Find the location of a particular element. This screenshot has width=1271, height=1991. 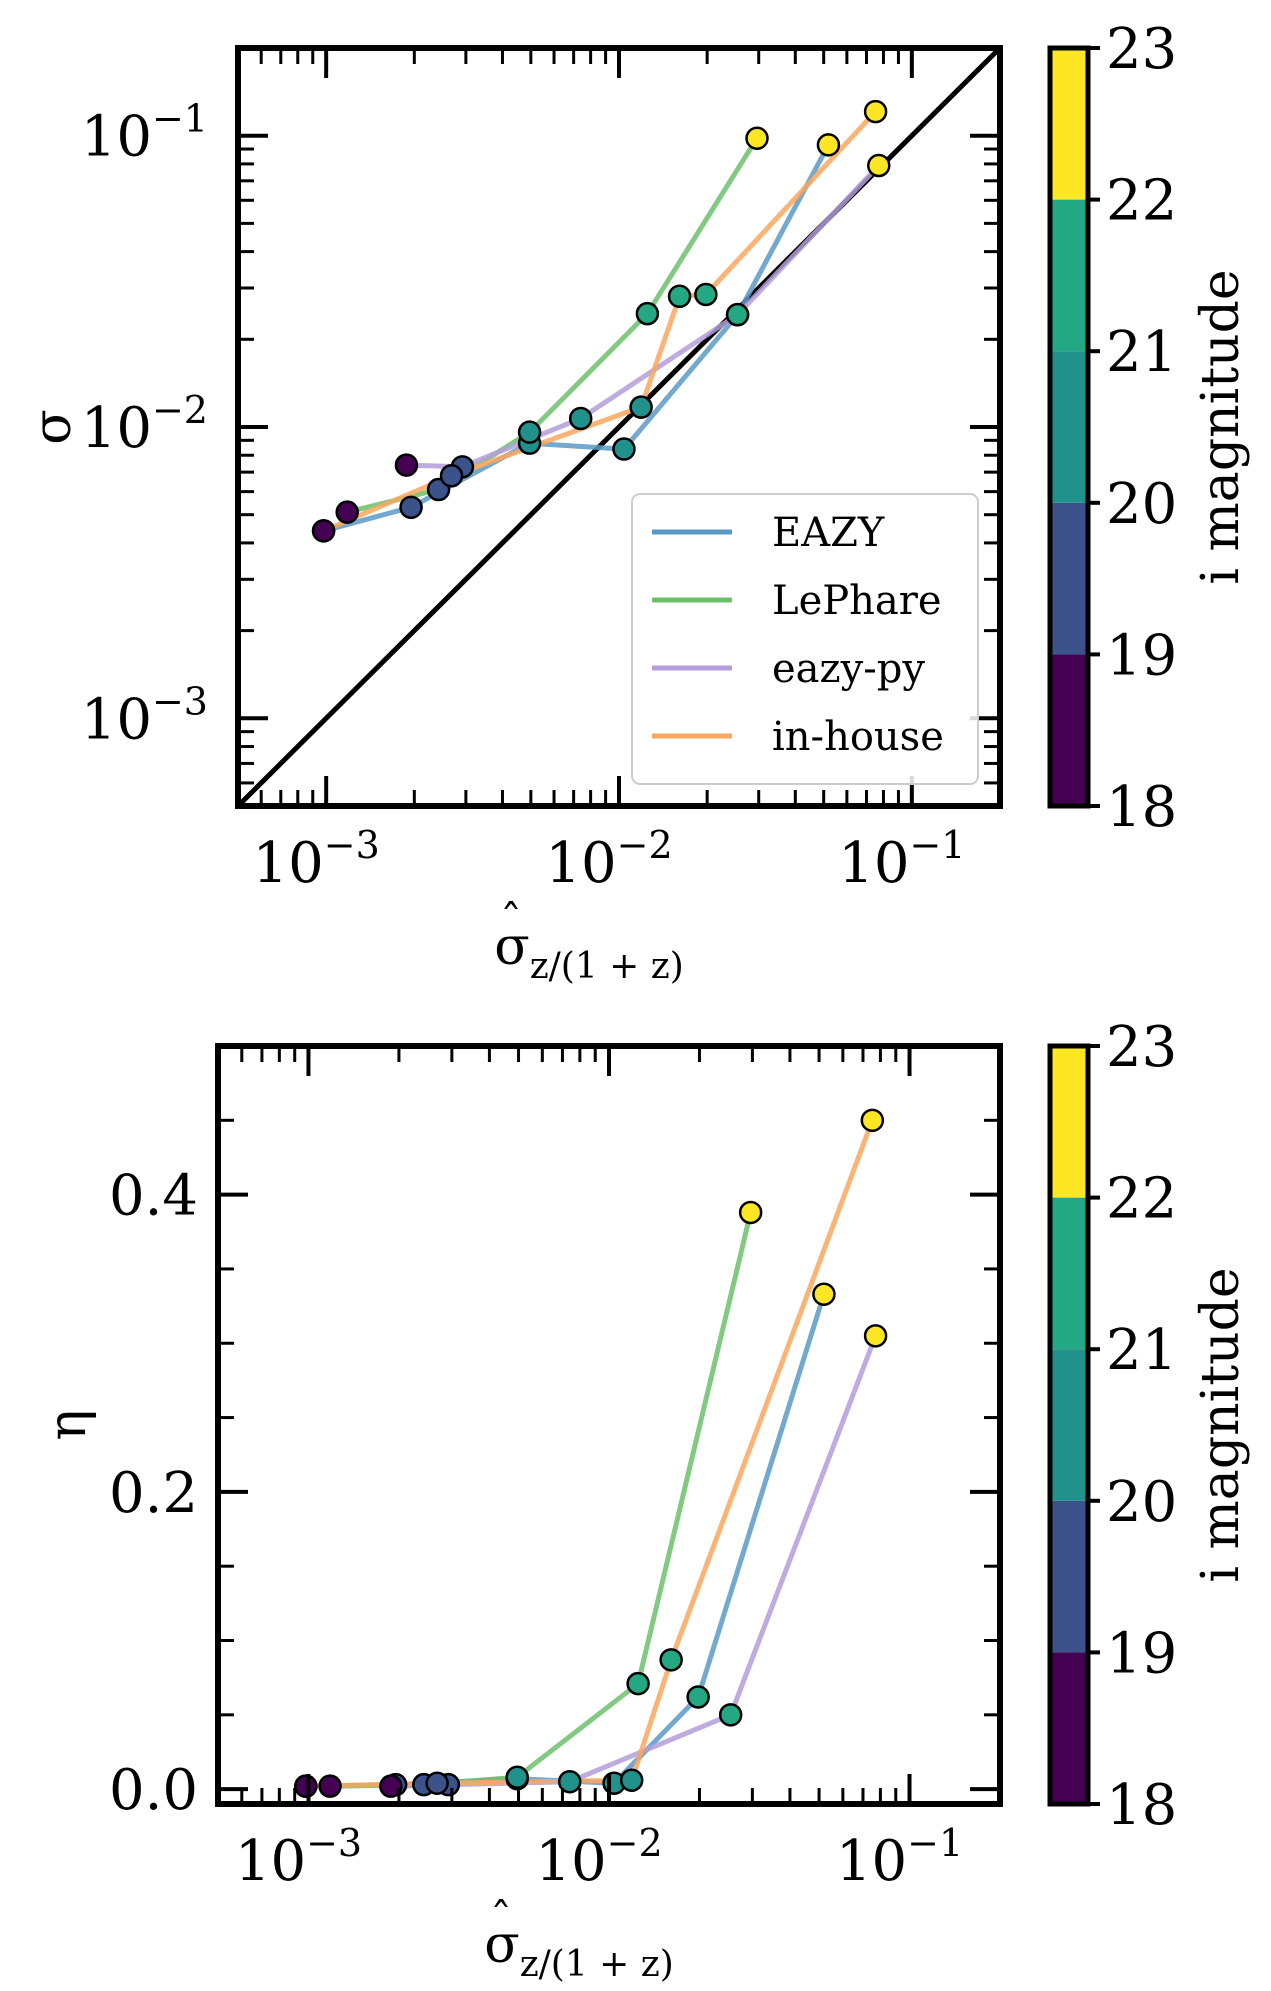

x-axis-label-main: σ is located at coordinates (502, 1945).